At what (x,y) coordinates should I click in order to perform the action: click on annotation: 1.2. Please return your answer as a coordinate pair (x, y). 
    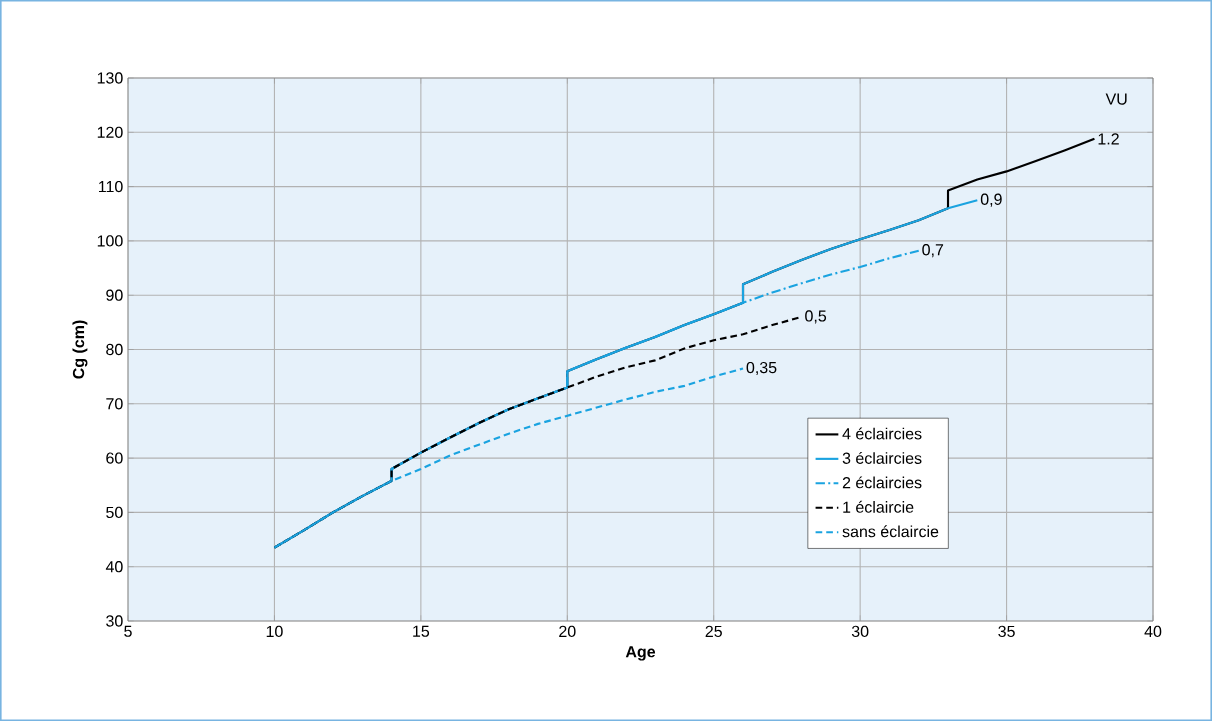
    Looking at the image, I should click on (1108, 139).